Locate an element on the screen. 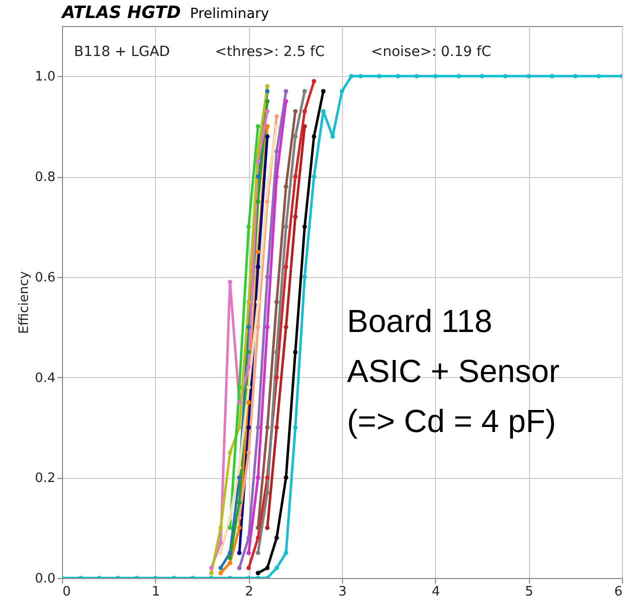 The image size is (636, 606). x-tick-label: 5 is located at coordinates (529, 592).